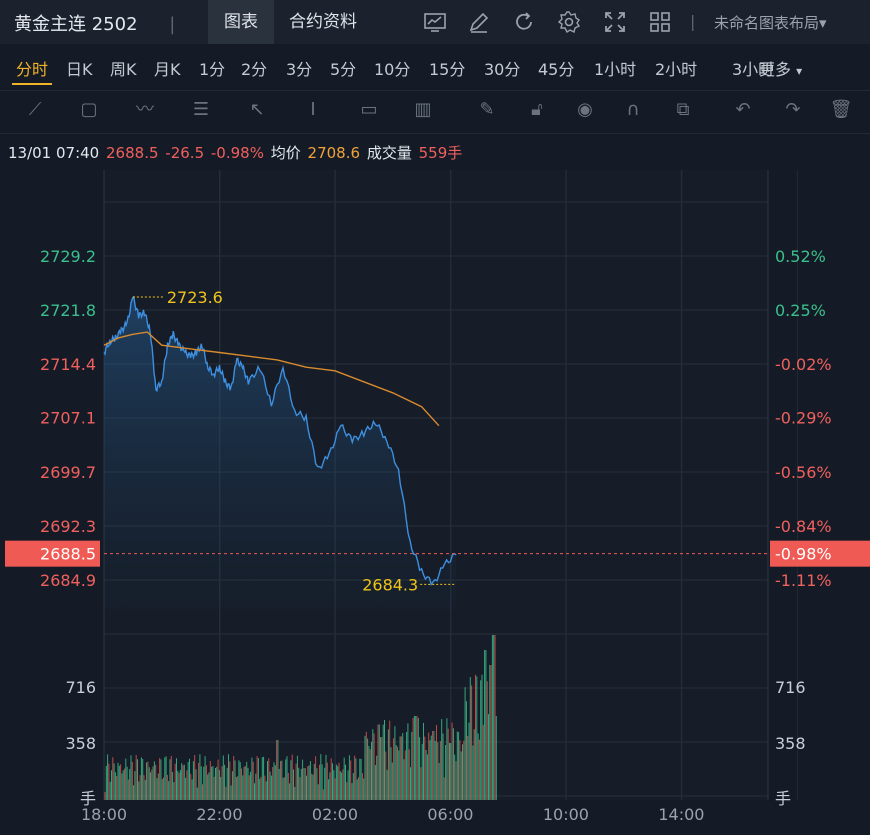  Describe the element at coordinates (803, 472) in the screenshot. I see `pct-tick-label: -0.56%` at that location.